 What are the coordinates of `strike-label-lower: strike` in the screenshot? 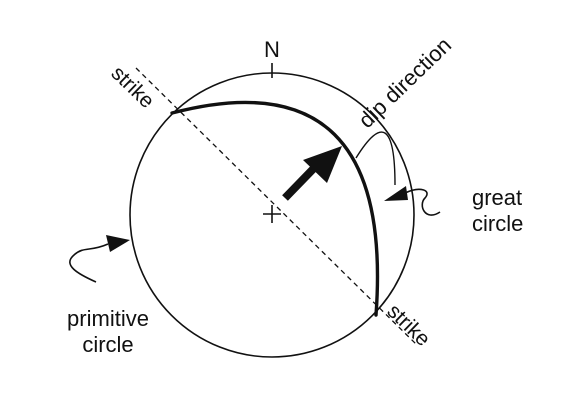 It's located at (408, 325).